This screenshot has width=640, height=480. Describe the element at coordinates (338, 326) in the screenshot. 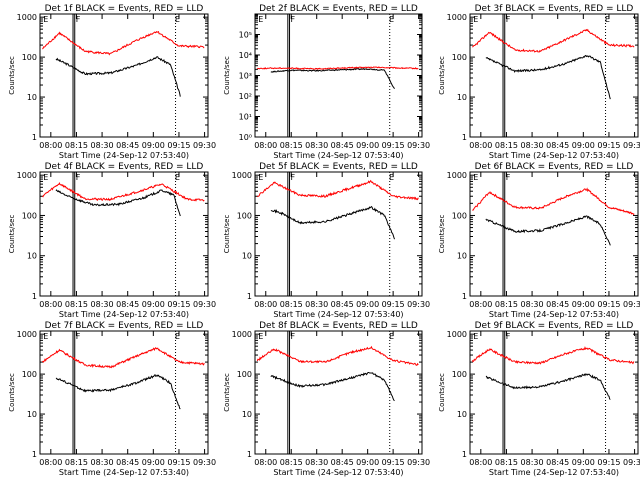

I see `chart-title: Det 8f BLACK = Events, RED = LLD` at that location.